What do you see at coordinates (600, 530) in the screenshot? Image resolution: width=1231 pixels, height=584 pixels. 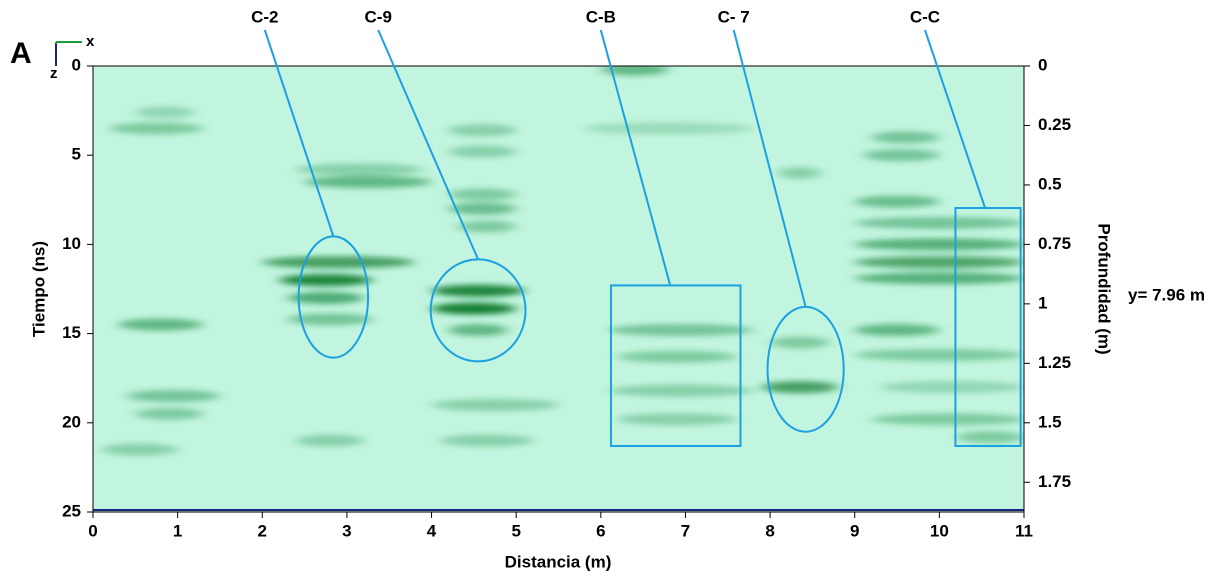 I see `x-tick-label: 6` at bounding box center [600, 530].